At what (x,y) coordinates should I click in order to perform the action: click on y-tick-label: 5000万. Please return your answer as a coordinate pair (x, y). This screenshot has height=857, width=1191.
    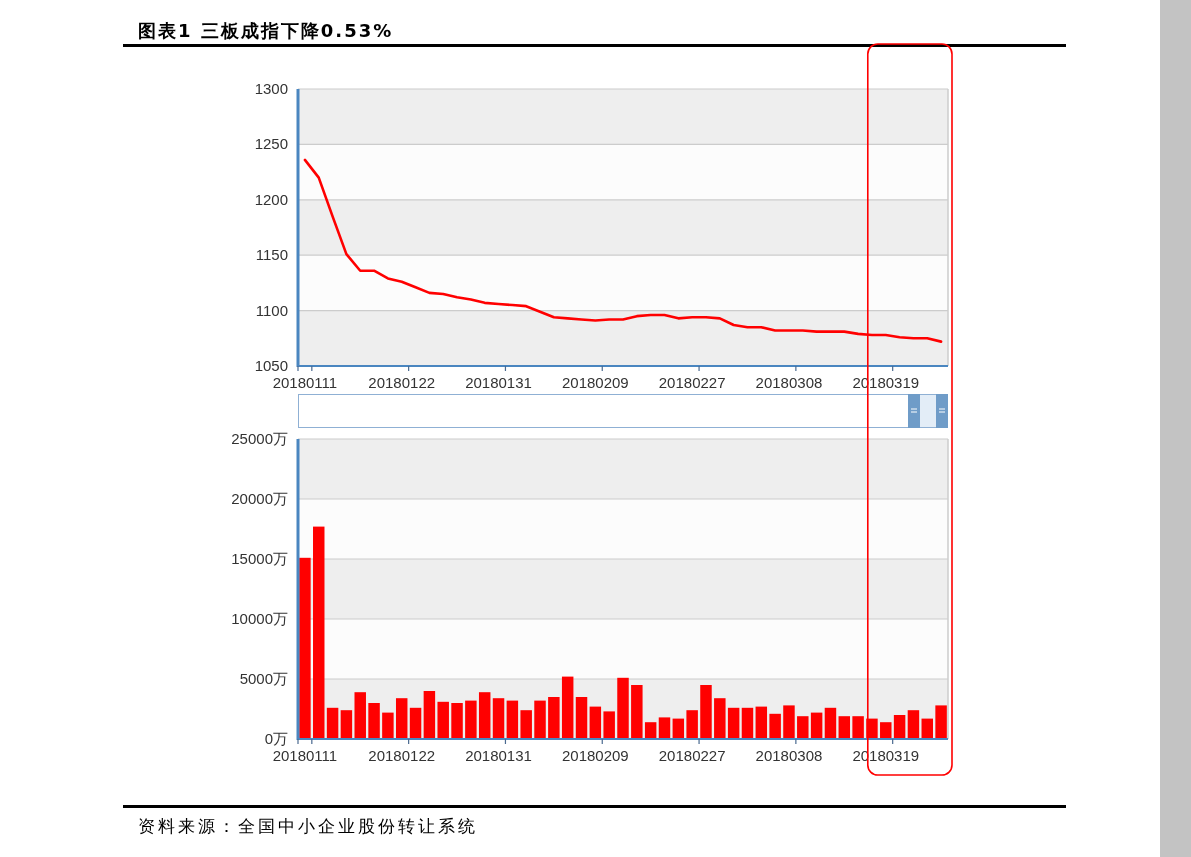
    Looking at the image, I should click on (263, 678).